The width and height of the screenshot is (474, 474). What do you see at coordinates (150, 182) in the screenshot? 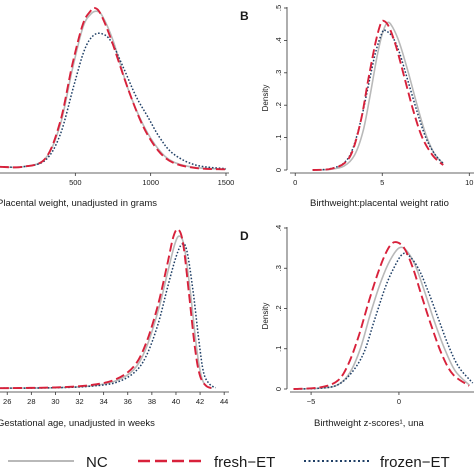
I see `panel-a-x-tick-label: 1000` at bounding box center [150, 182].